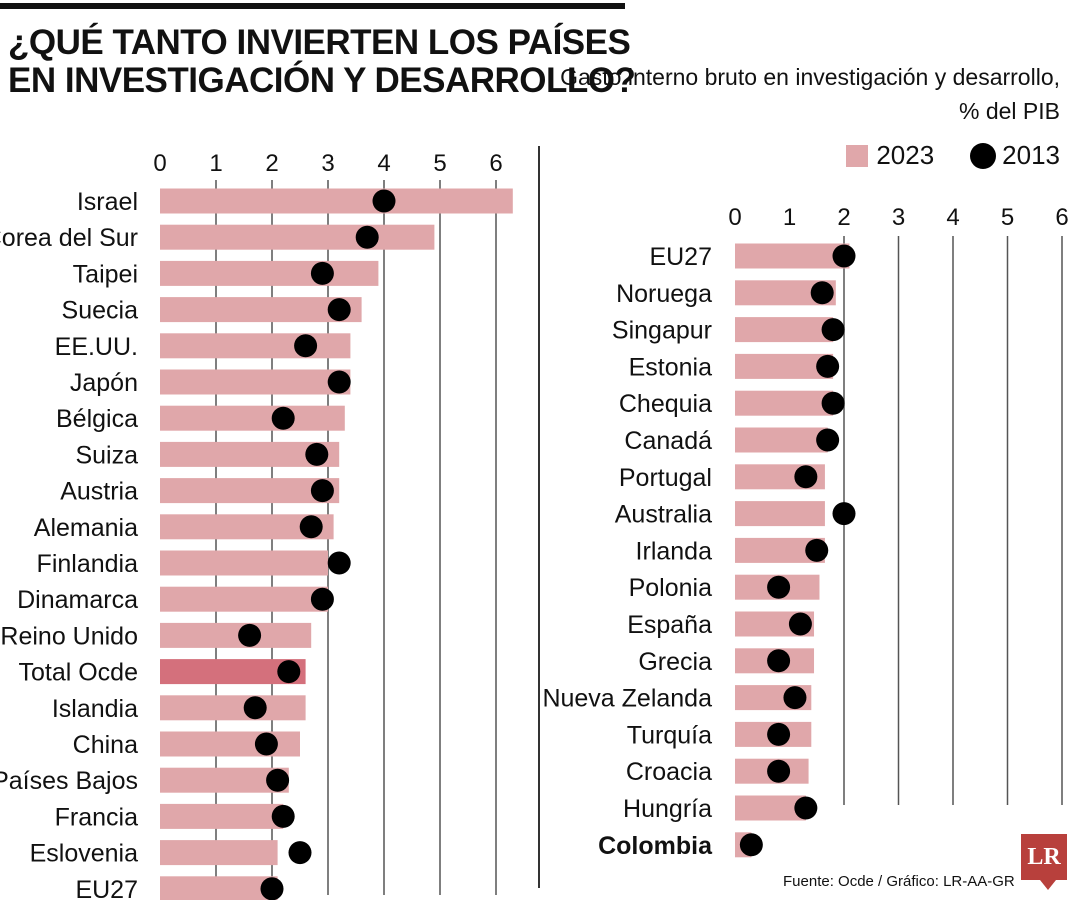  What do you see at coordinates (1044, 862) in the screenshot?
I see `lr-logo: LR` at bounding box center [1044, 862].